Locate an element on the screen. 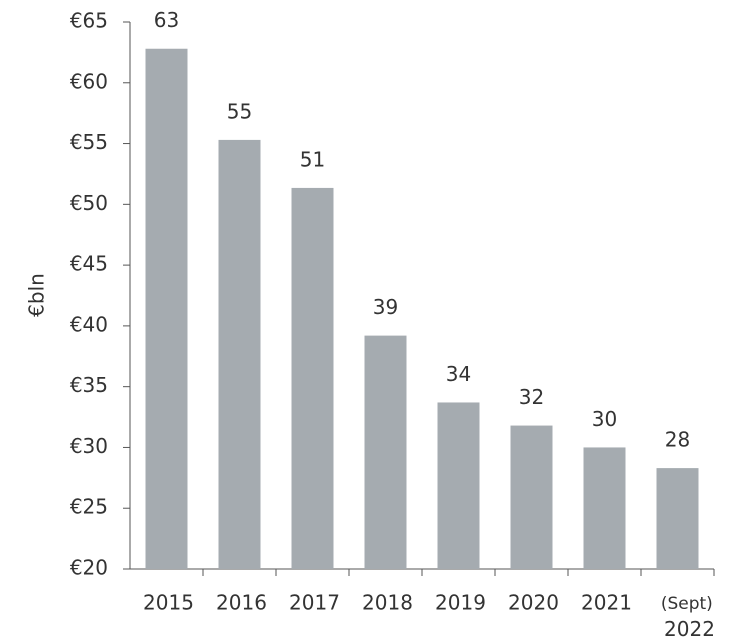 The image size is (743, 642). x-tick-label: 2021 is located at coordinates (606, 603).